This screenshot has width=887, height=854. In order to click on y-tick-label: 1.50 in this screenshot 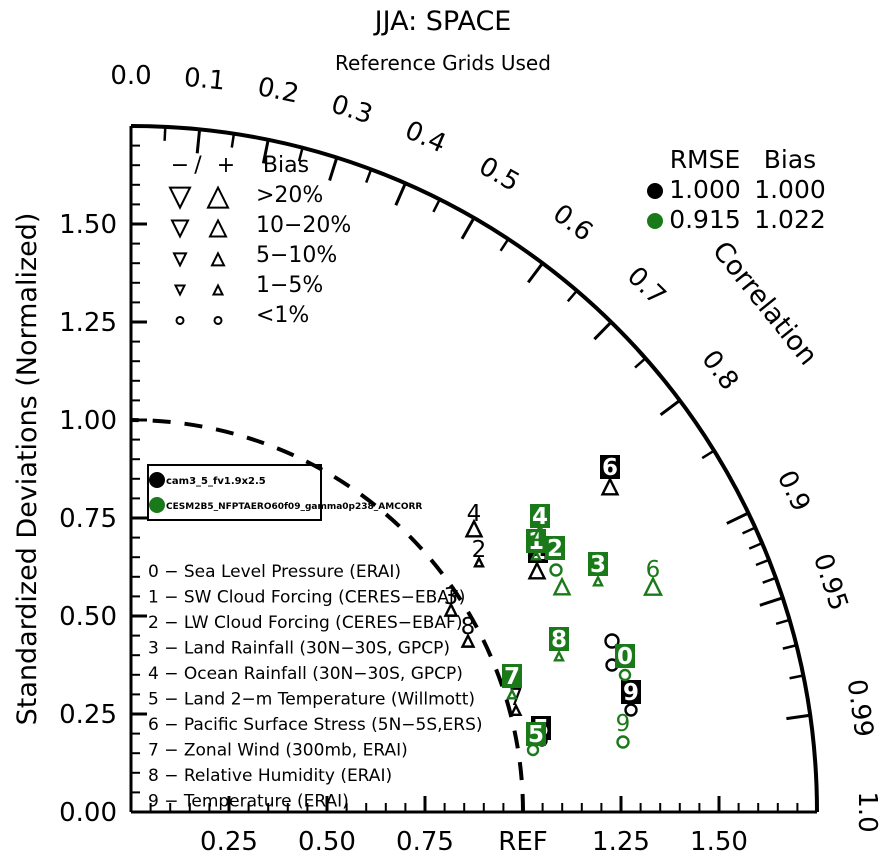, I will do `click(88, 225)`.